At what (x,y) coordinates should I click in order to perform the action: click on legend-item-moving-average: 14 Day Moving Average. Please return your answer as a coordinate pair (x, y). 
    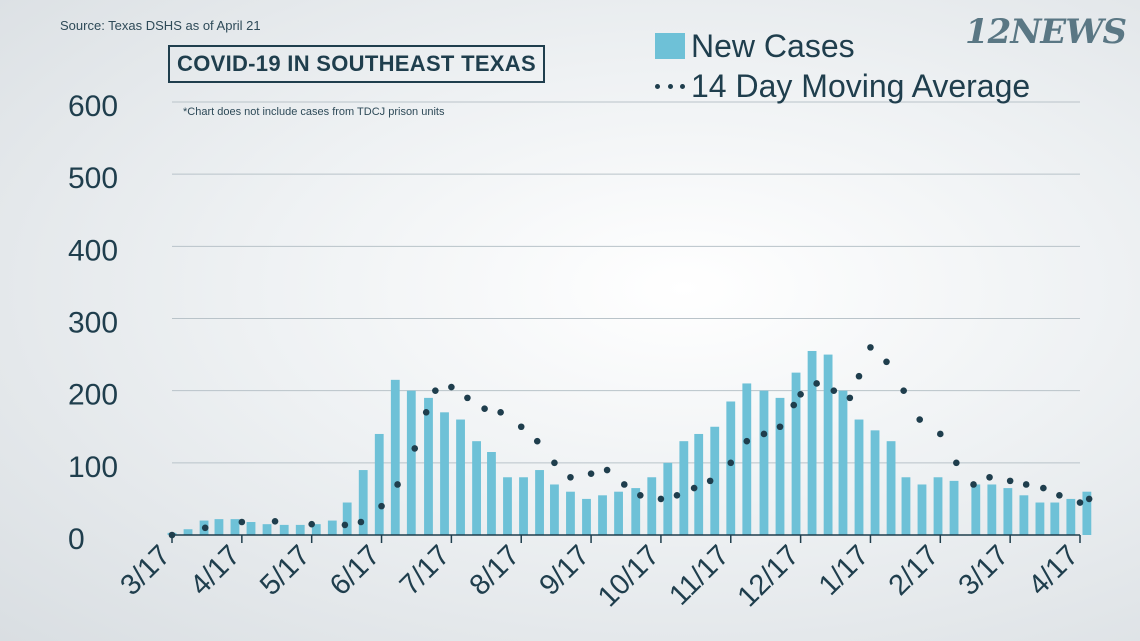
    Looking at the image, I should click on (842, 86).